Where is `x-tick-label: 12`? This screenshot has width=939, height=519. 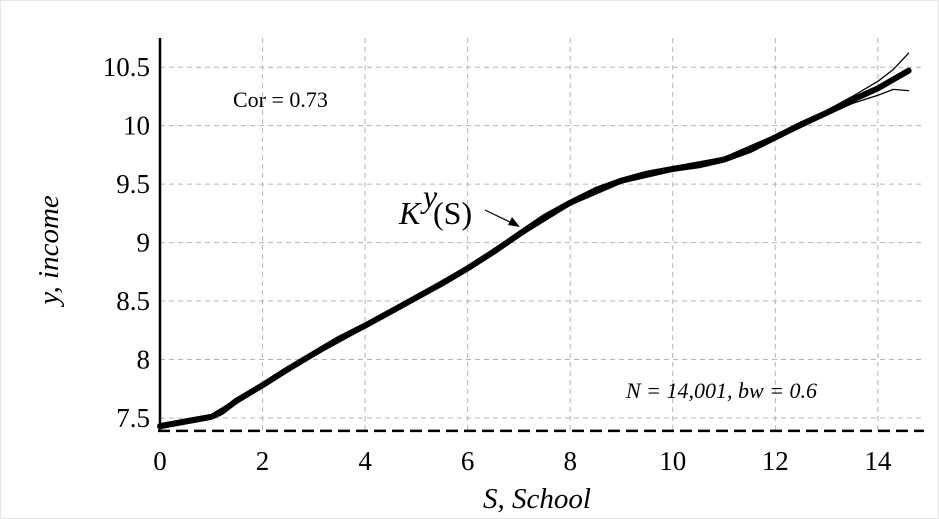 x-tick-label: 12 is located at coordinates (775, 461).